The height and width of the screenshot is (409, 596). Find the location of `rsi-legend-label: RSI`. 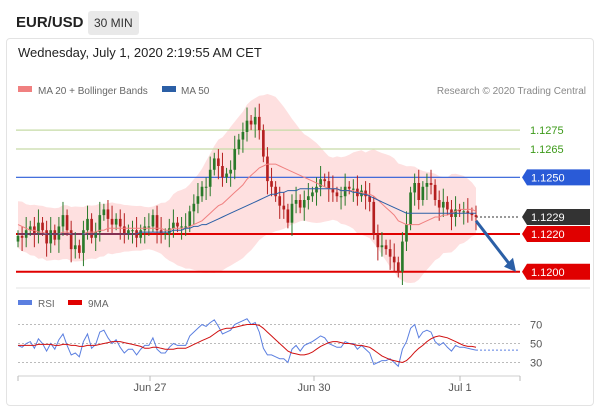

rsi-legend-label: RSI is located at coordinates (46, 304).